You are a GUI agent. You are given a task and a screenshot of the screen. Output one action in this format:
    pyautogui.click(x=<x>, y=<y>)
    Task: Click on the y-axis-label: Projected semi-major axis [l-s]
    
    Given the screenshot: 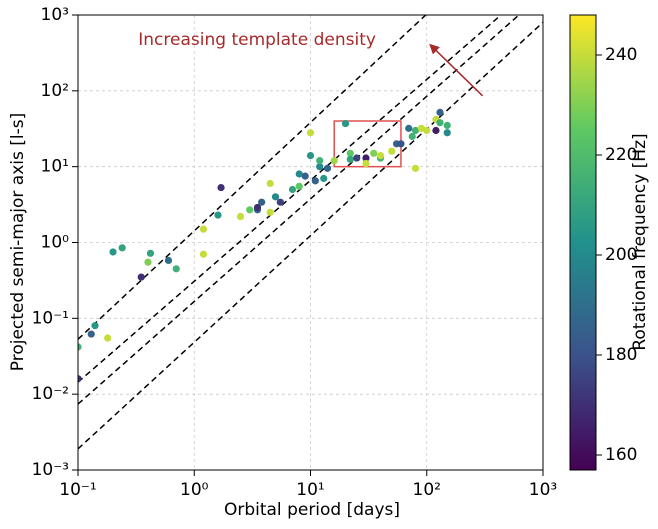 What is the action you would take?
    pyautogui.click(x=18, y=242)
    